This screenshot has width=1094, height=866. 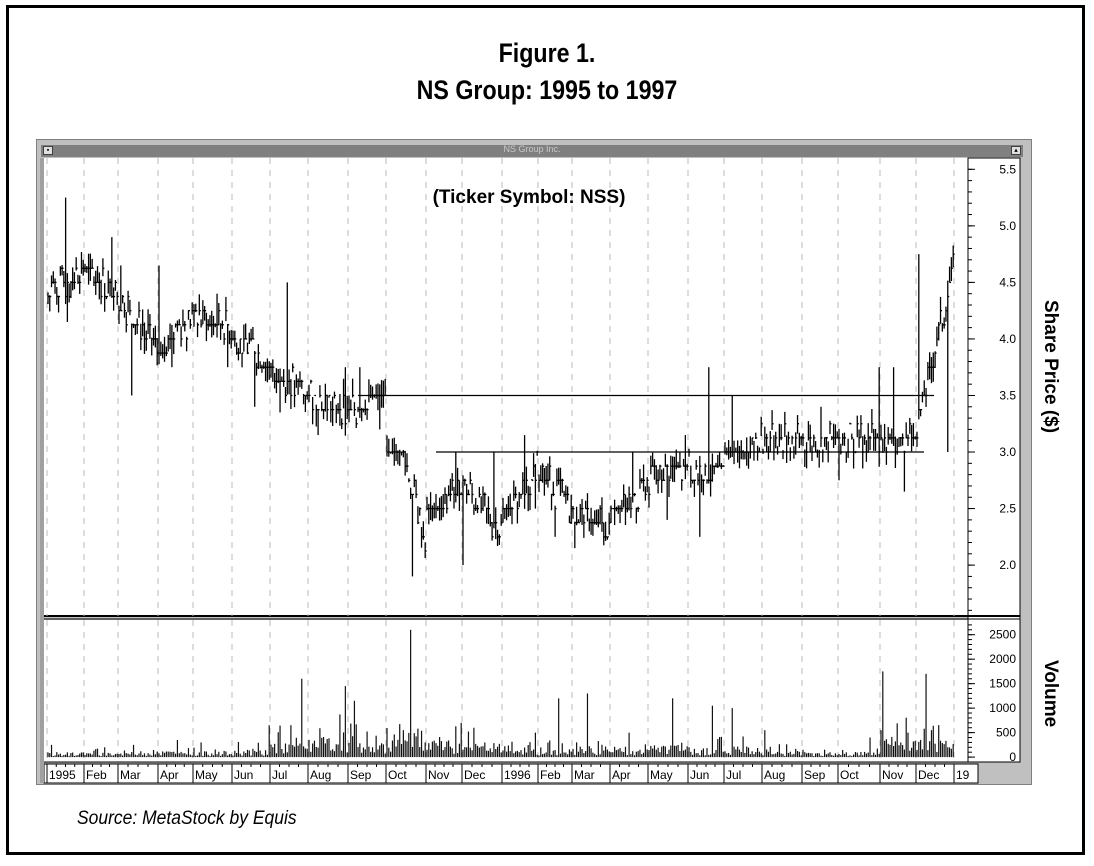 What do you see at coordinates (963, 775) in the screenshot?
I see `svg-text: 19` at bounding box center [963, 775].